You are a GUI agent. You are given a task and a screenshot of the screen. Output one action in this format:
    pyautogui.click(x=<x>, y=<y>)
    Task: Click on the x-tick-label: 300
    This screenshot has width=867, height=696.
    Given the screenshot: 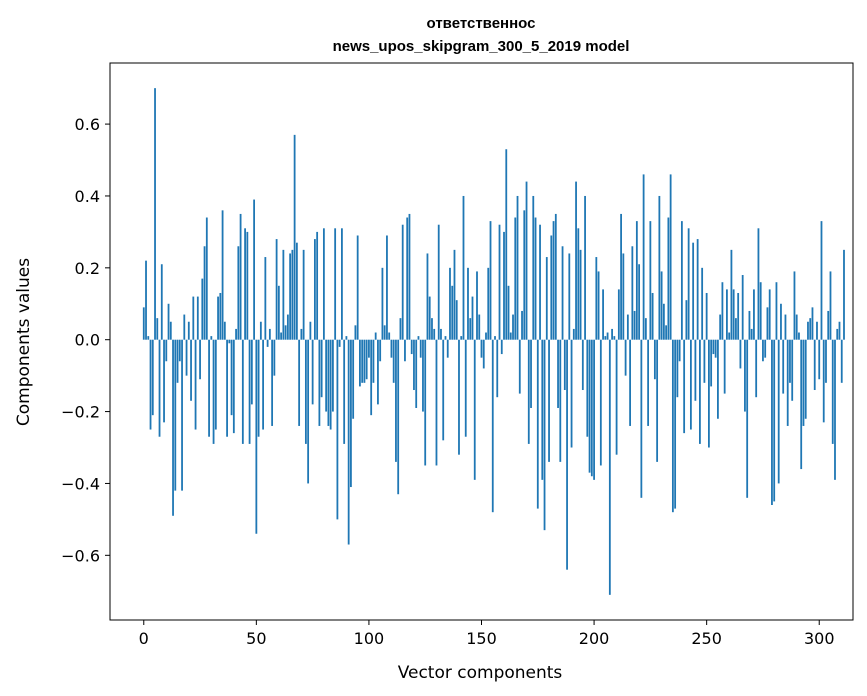 What is the action you would take?
    pyautogui.click(x=819, y=638)
    